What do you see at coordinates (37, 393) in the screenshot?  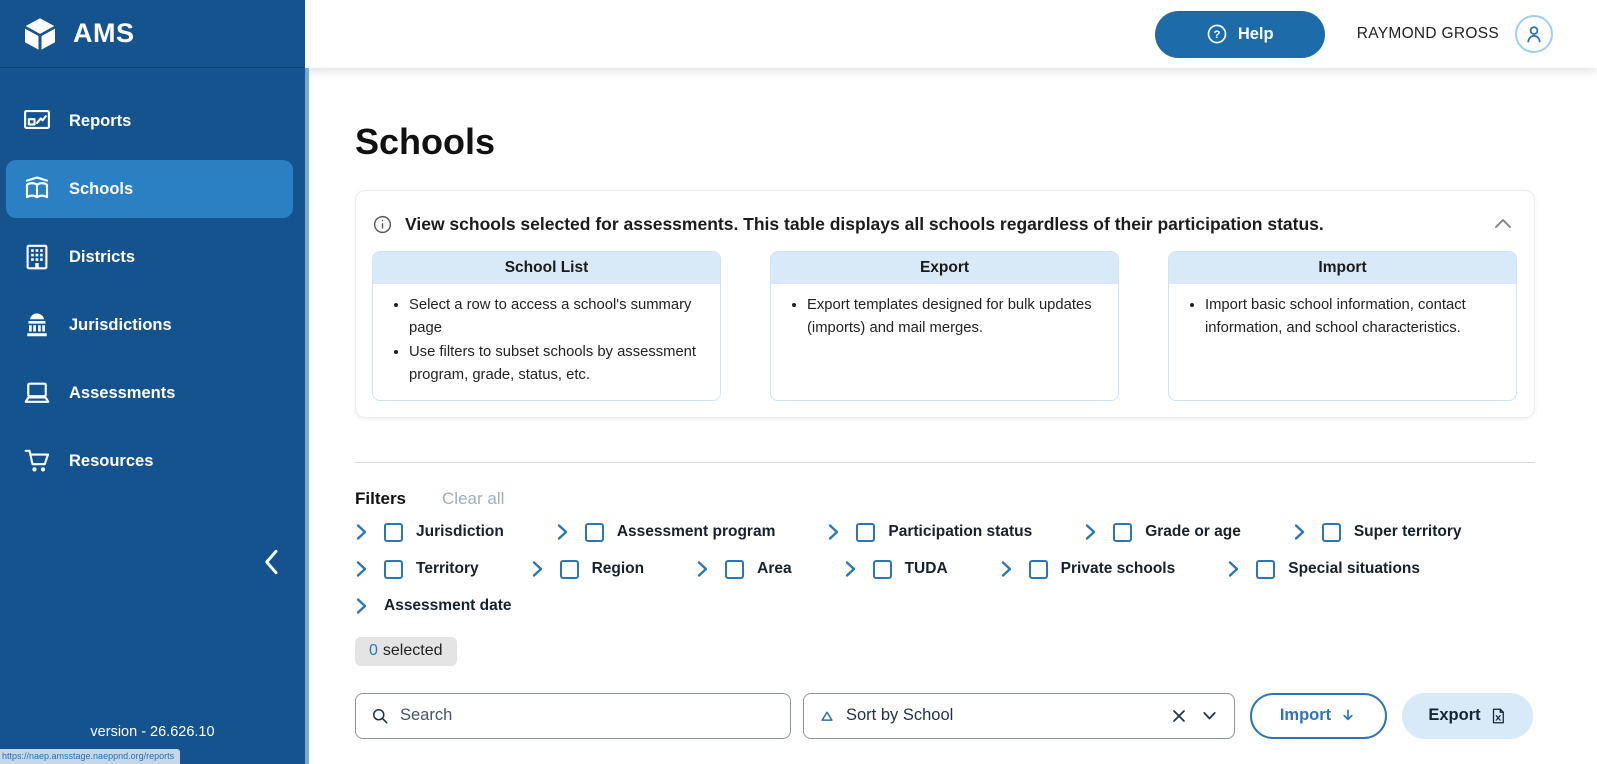 I see `assessments-icon` at bounding box center [37, 393].